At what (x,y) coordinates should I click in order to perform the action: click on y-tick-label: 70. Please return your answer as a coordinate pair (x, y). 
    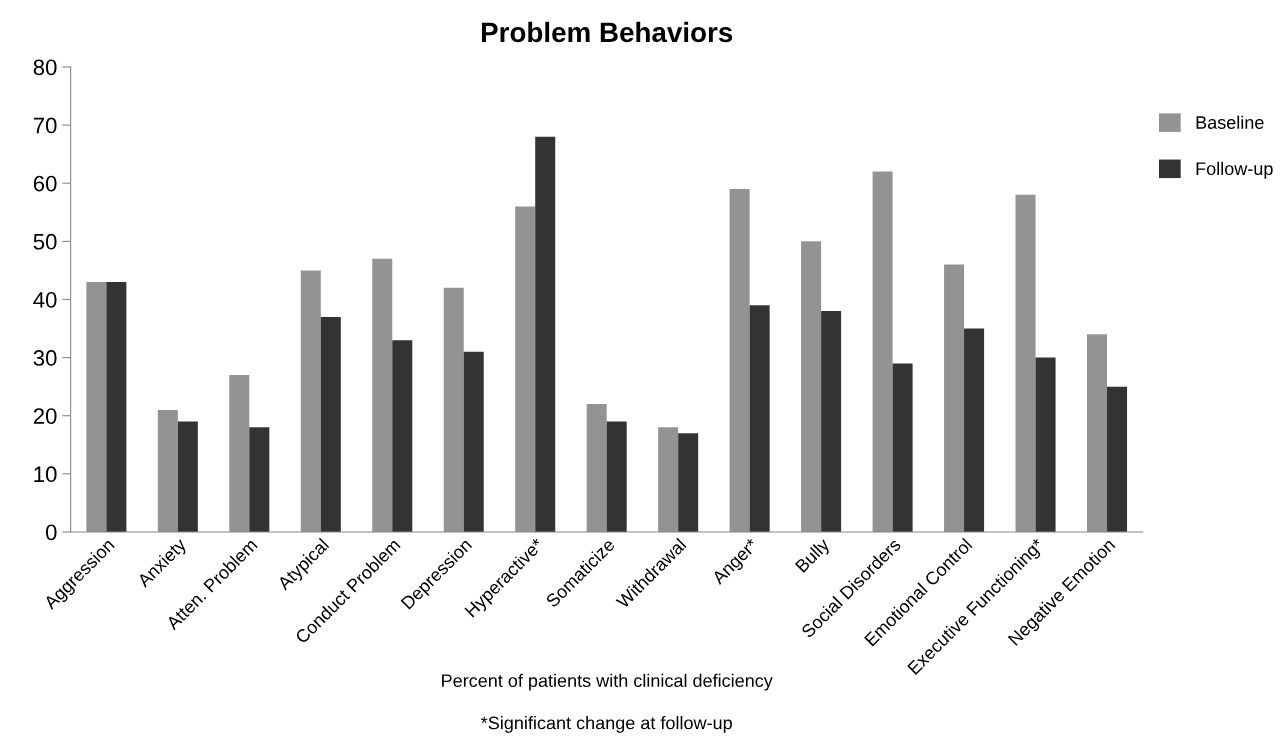
    Looking at the image, I should click on (45, 125).